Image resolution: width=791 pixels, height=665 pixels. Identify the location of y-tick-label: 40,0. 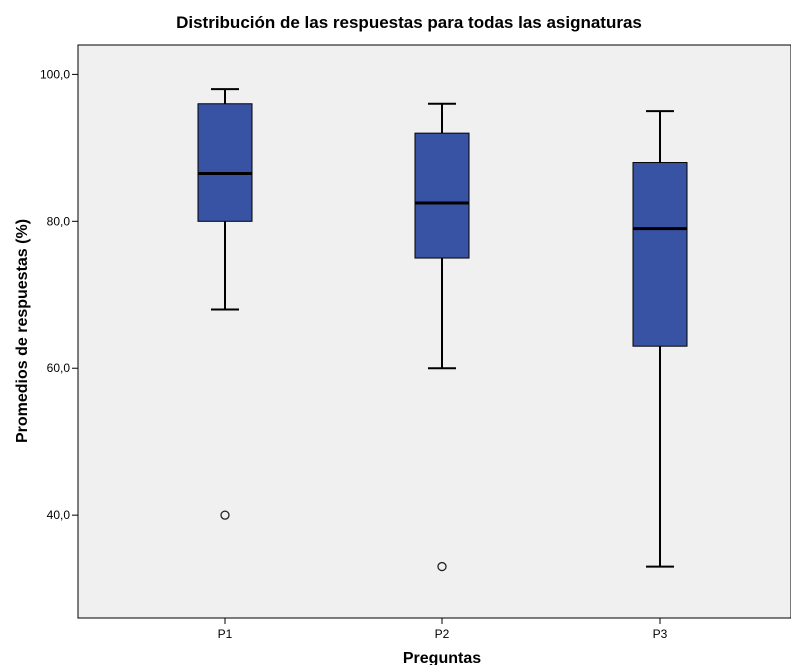
(59, 515).